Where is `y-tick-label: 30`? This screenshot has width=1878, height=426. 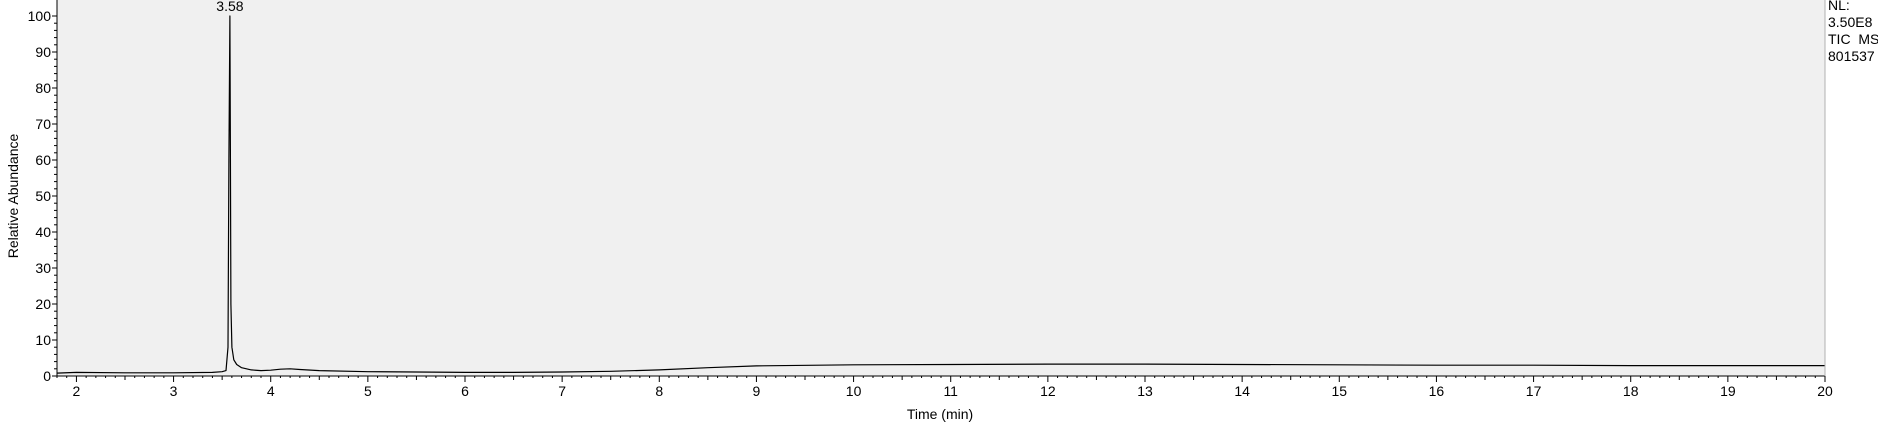 y-tick-label: 30 is located at coordinates (43, 268).